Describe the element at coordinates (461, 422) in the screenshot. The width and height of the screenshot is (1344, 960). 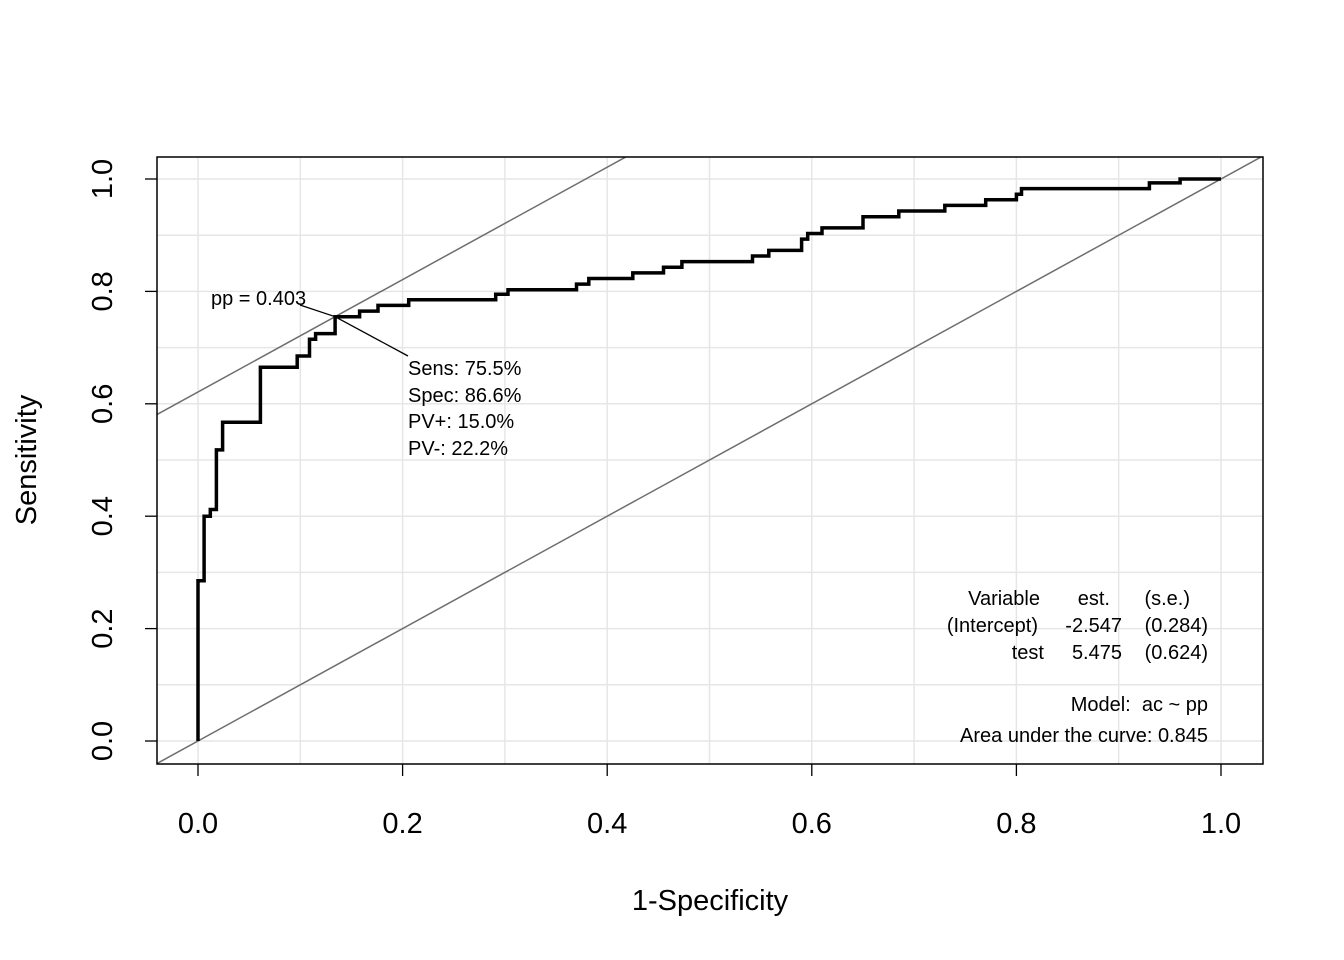
I see `cutpoint-pv-pos: PV+: 15.0%` at that location.